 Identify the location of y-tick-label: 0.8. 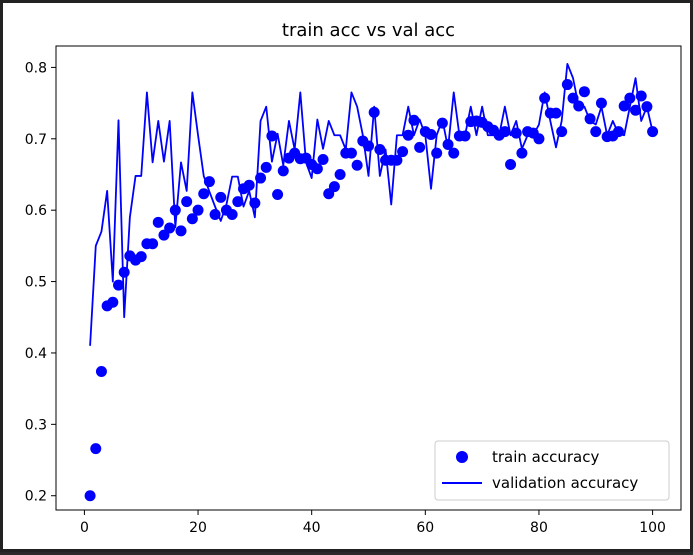
(36, 68).